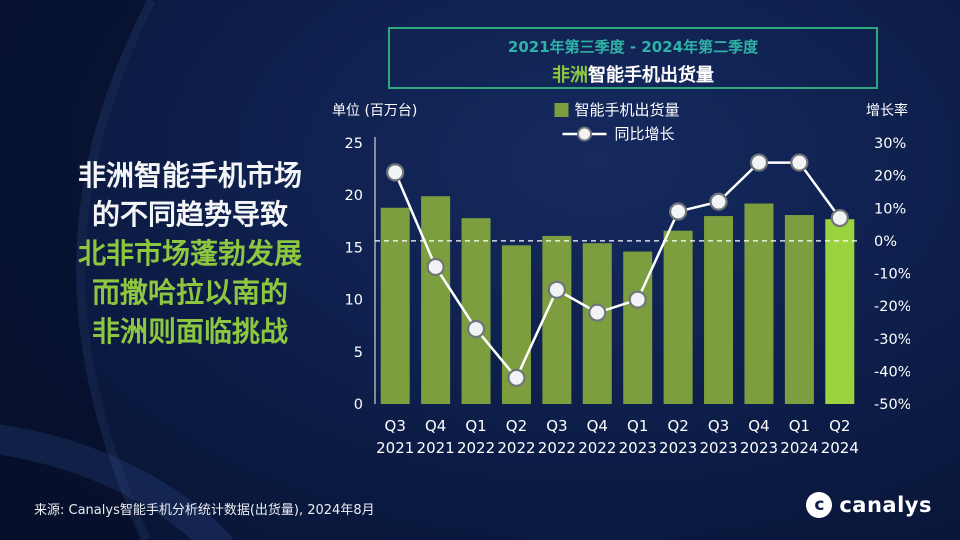 This screenshot has height=540, width=960. What do you see at coordinates (637, 299) in the screenshot?
I see `yoy-marker-Q1-2023` at bounding box center [637, 299].